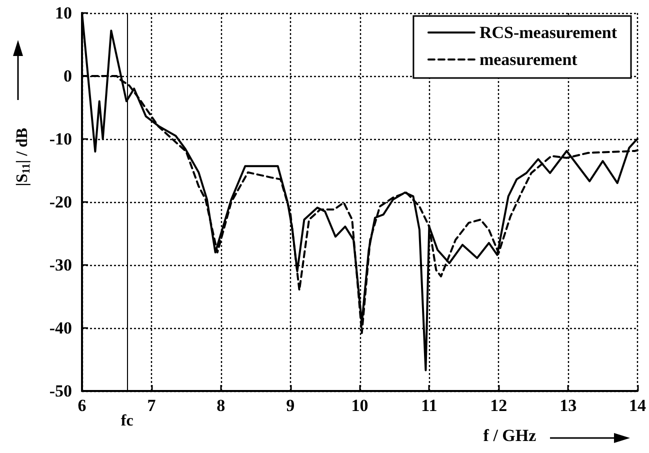 The width and height of the screenshot is (649, 453). Describe the element at coordinates (290, 405) in the screenshot. I see `x-tick-label: 9` at that location.